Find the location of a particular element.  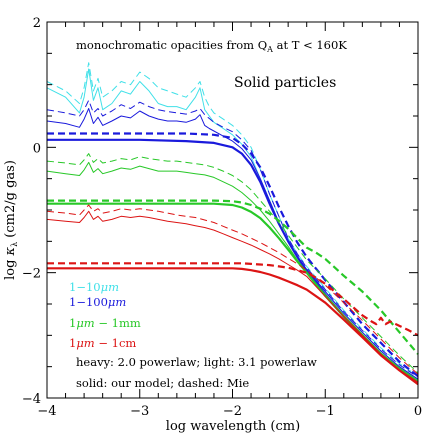

legend-item-1-100um: 1−100μm is located at coordinates (97, 302).